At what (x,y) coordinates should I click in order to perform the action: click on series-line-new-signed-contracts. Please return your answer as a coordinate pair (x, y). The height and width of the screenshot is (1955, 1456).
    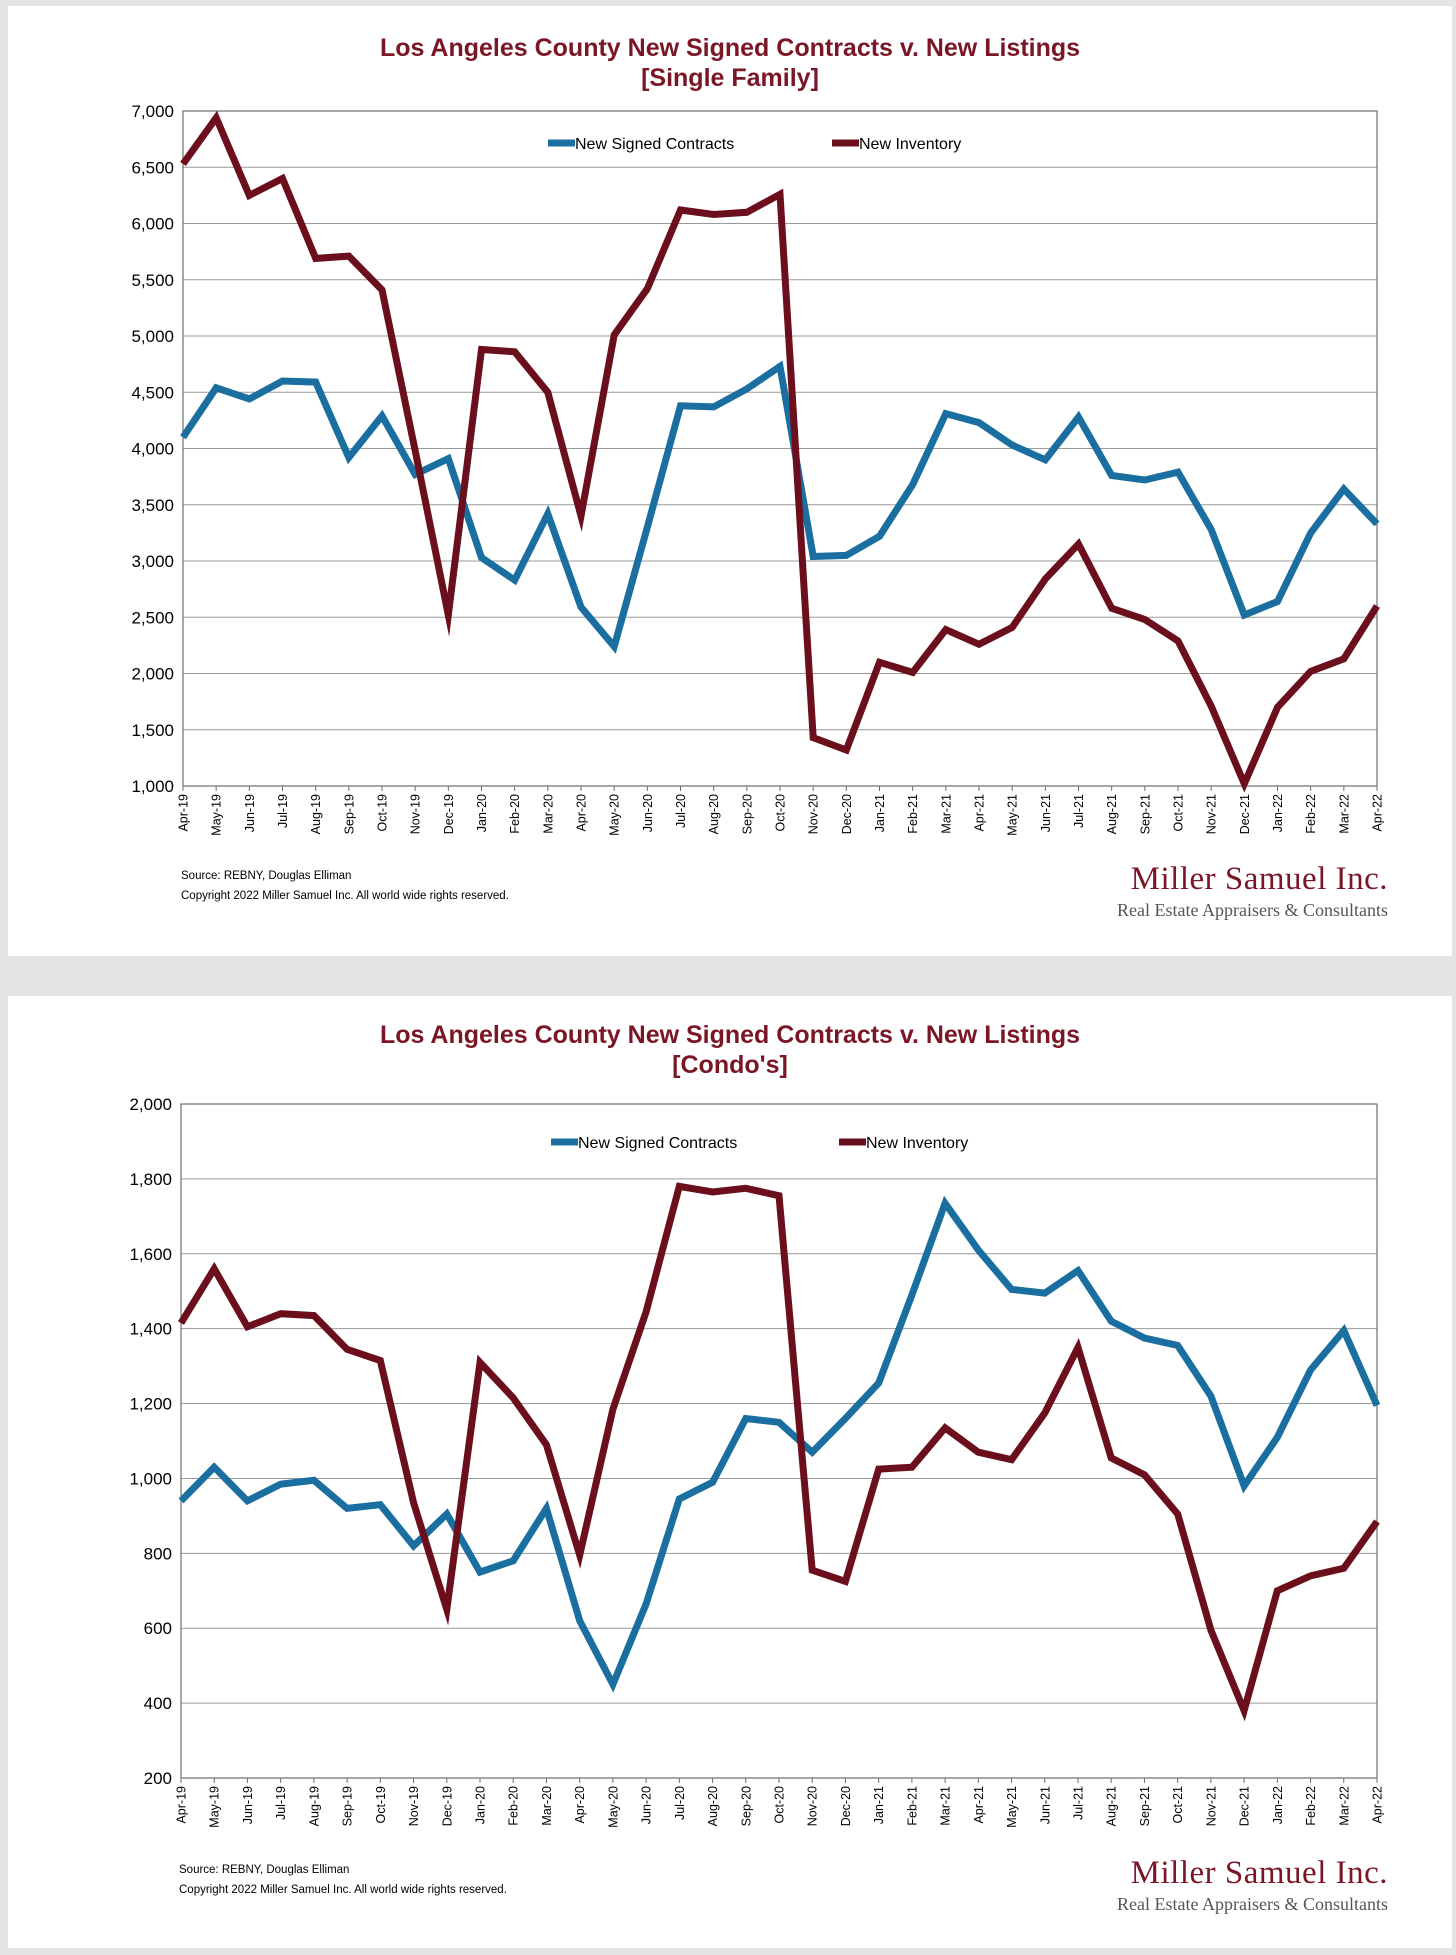
    Looking at the image, I should click on (780, 507).